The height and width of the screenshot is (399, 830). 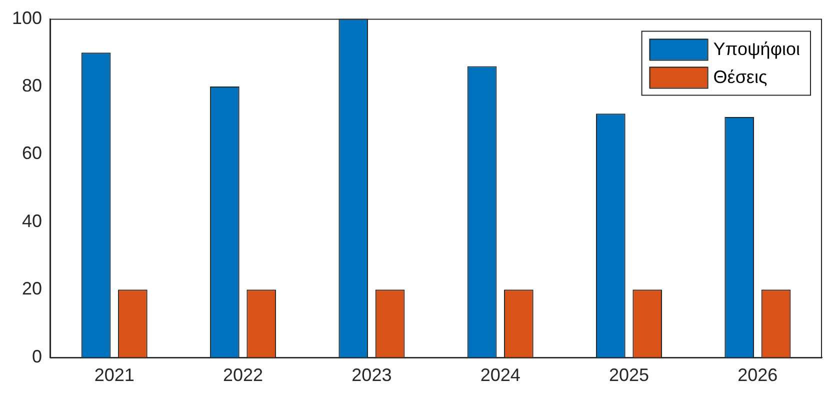 What do you see at coordinates (32, 220) in the screenshot?
I see `y-tick-label: 40` at bounding box center [32, 220].